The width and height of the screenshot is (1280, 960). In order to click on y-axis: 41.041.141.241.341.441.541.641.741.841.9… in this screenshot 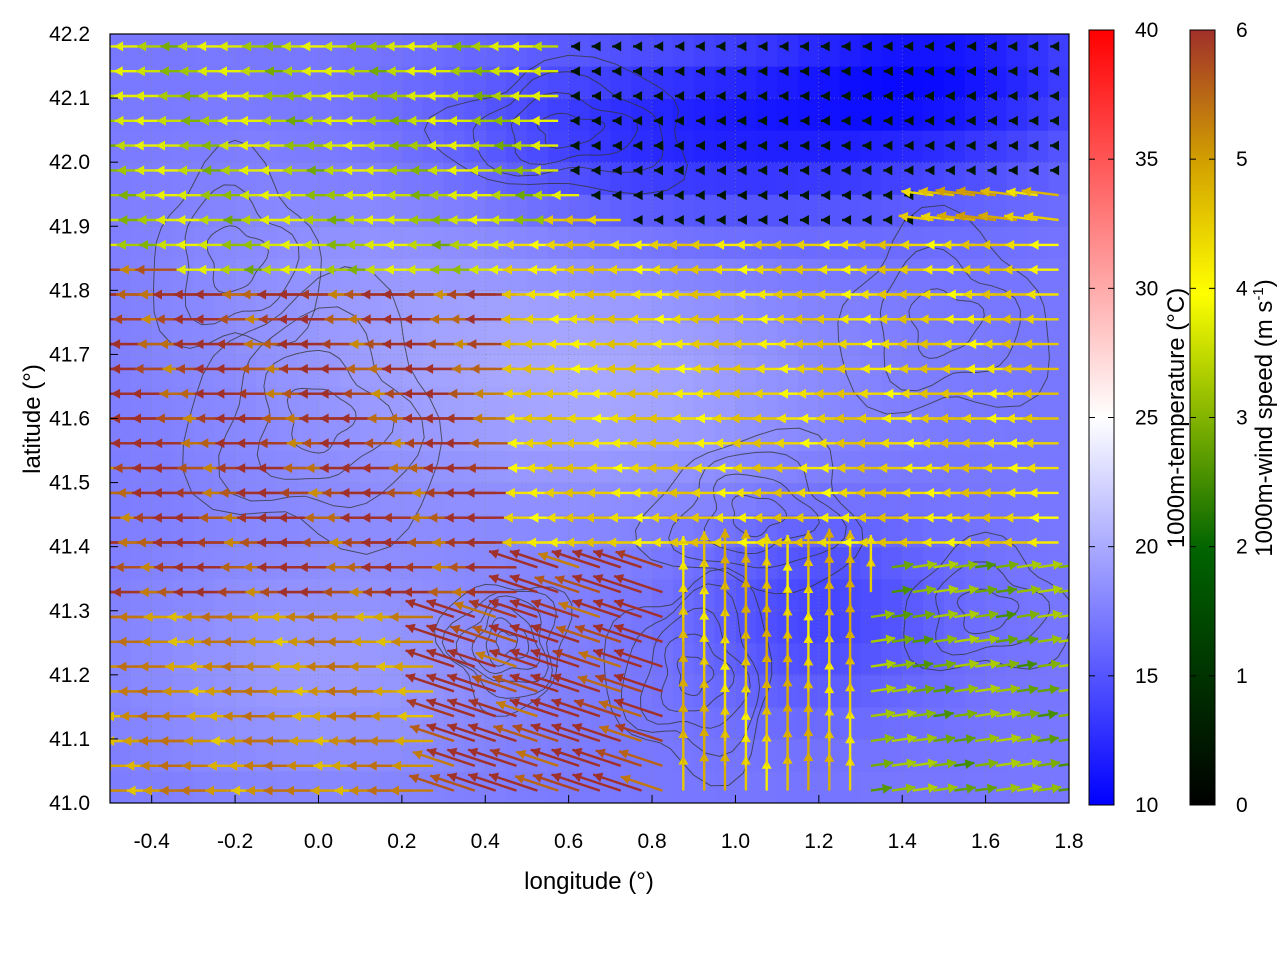, I will do `click(83, 419)`.